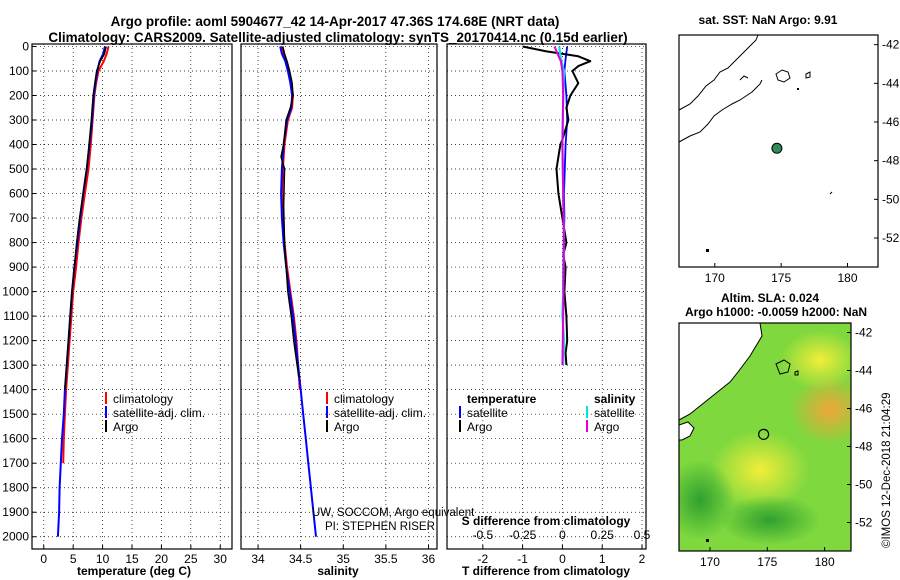 Image resolution: width=900 pixels, height=580 pixels. I want to click on islet, so click(808, 75).